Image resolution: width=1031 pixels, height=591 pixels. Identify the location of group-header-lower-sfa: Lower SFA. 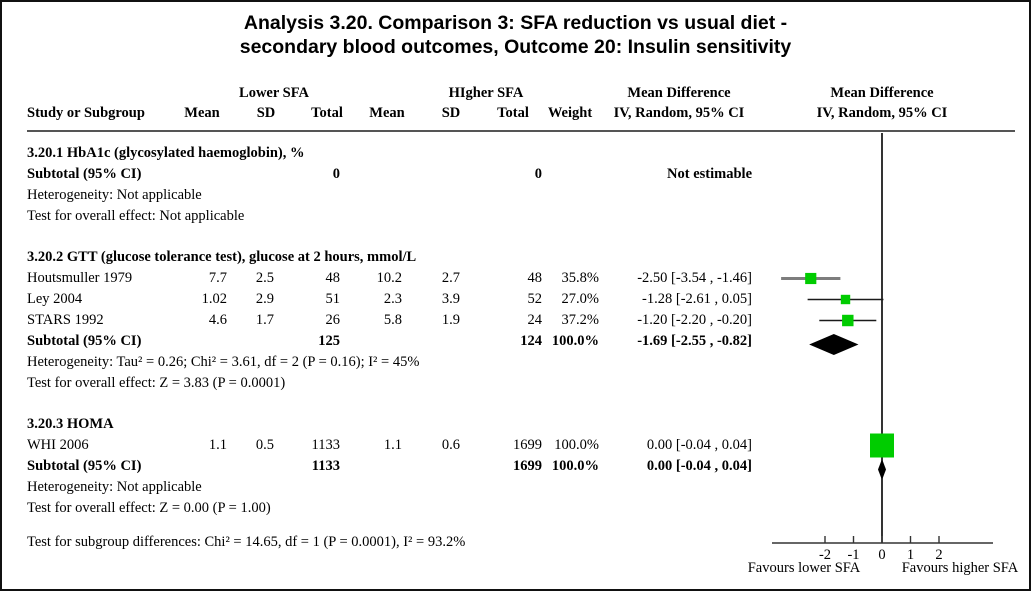
(274, 93).